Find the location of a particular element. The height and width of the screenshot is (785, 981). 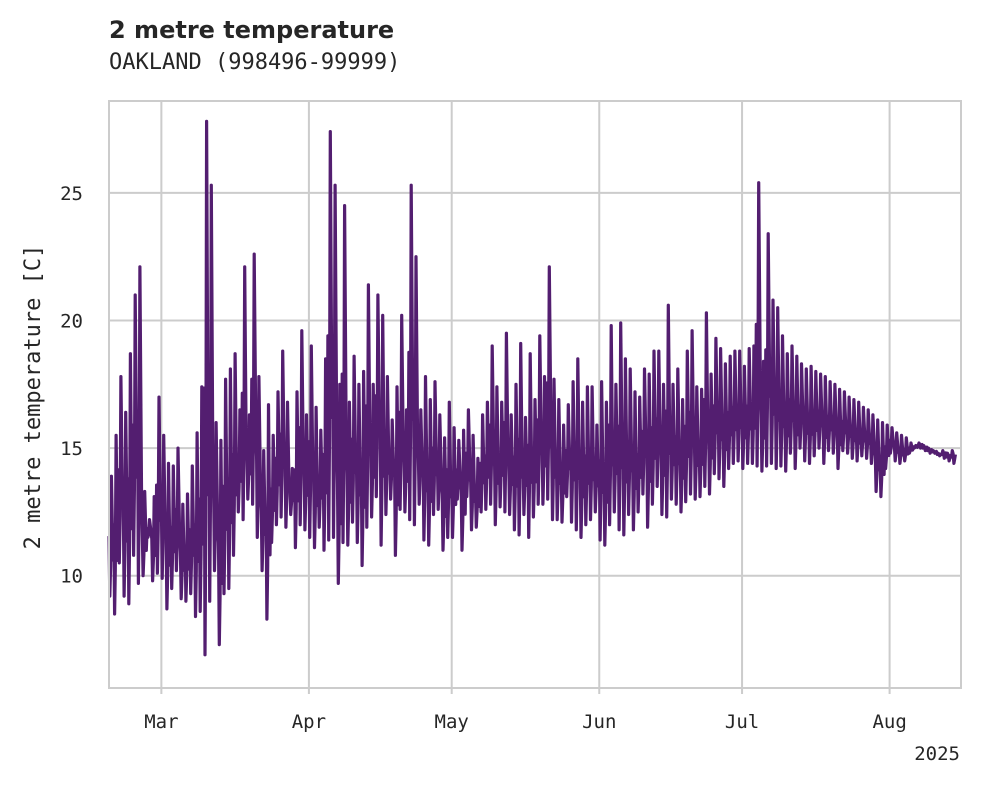

y-tick-label: 20 is located at coordinates (71, 321).